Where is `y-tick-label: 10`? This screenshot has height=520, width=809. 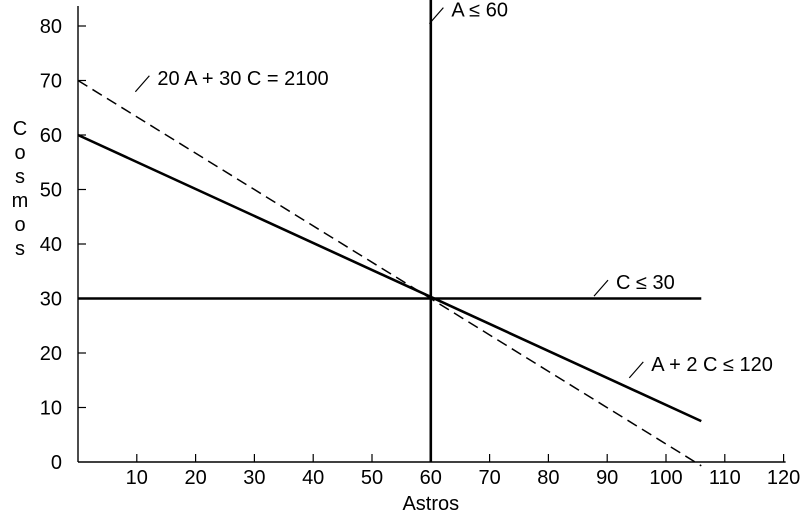 y-tick-label: 10 is located at coordinates (51, 409).